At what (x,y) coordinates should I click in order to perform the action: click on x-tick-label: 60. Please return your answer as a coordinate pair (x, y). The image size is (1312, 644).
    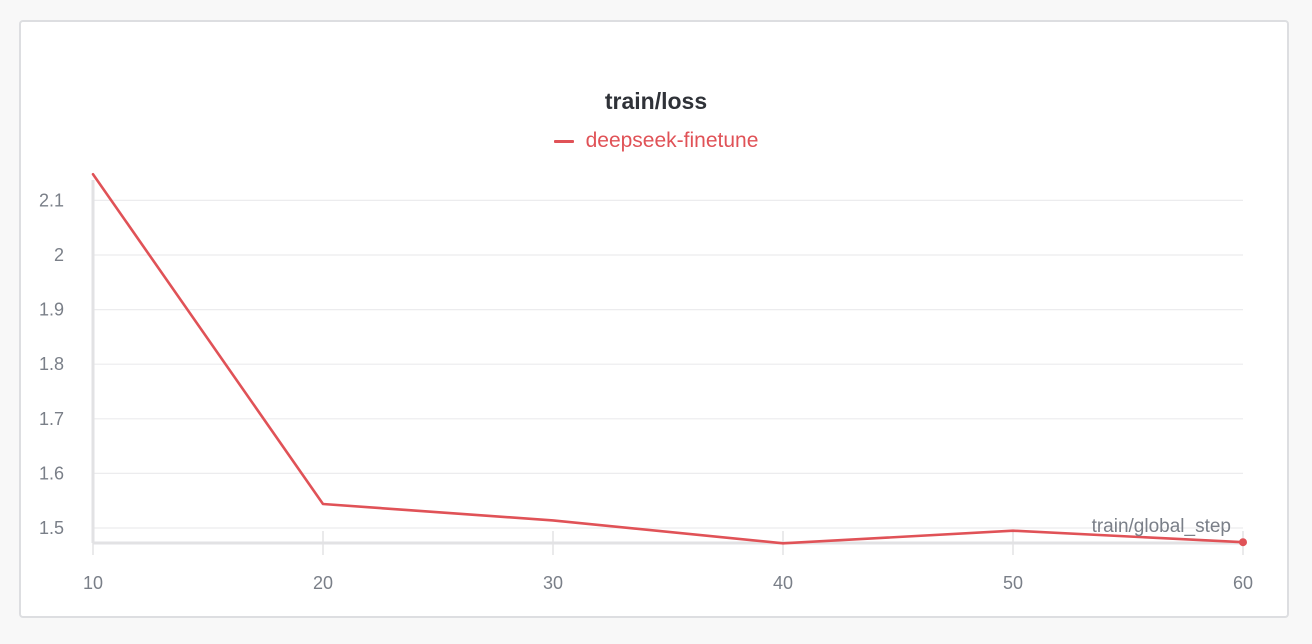
    Looking at the image, I should click on (1243, 583).